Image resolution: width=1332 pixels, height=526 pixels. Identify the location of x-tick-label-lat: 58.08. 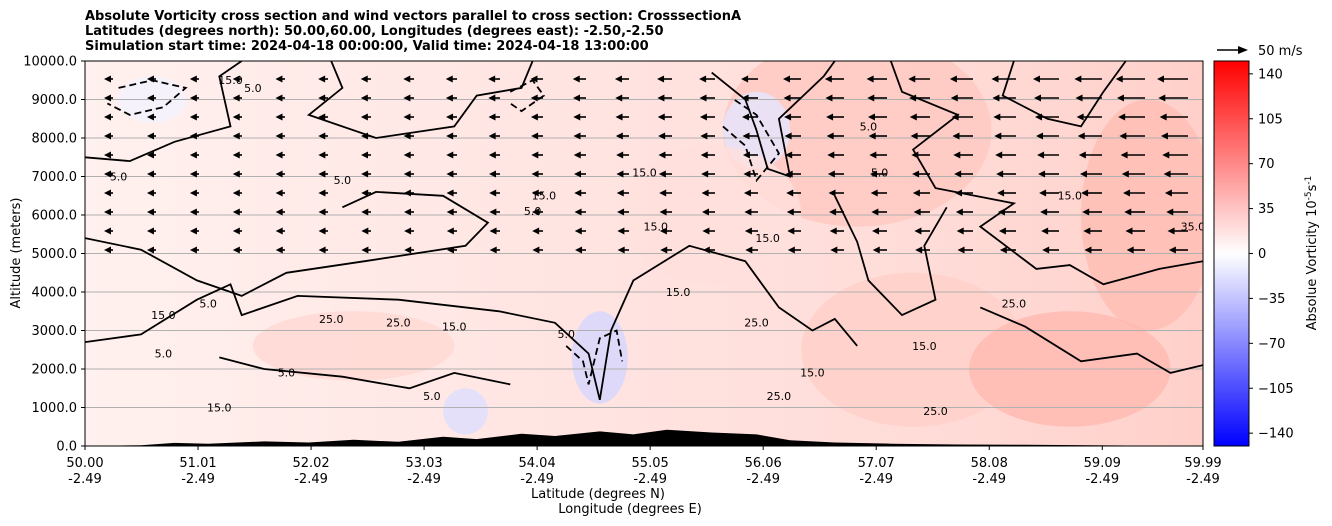
(989, 463).